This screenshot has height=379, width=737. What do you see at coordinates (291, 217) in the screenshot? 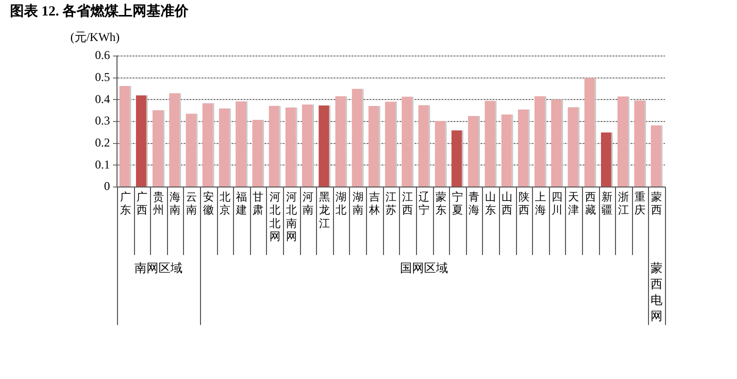
I see `x-tick-label: 河北南网` at bounding box center [291, 217].